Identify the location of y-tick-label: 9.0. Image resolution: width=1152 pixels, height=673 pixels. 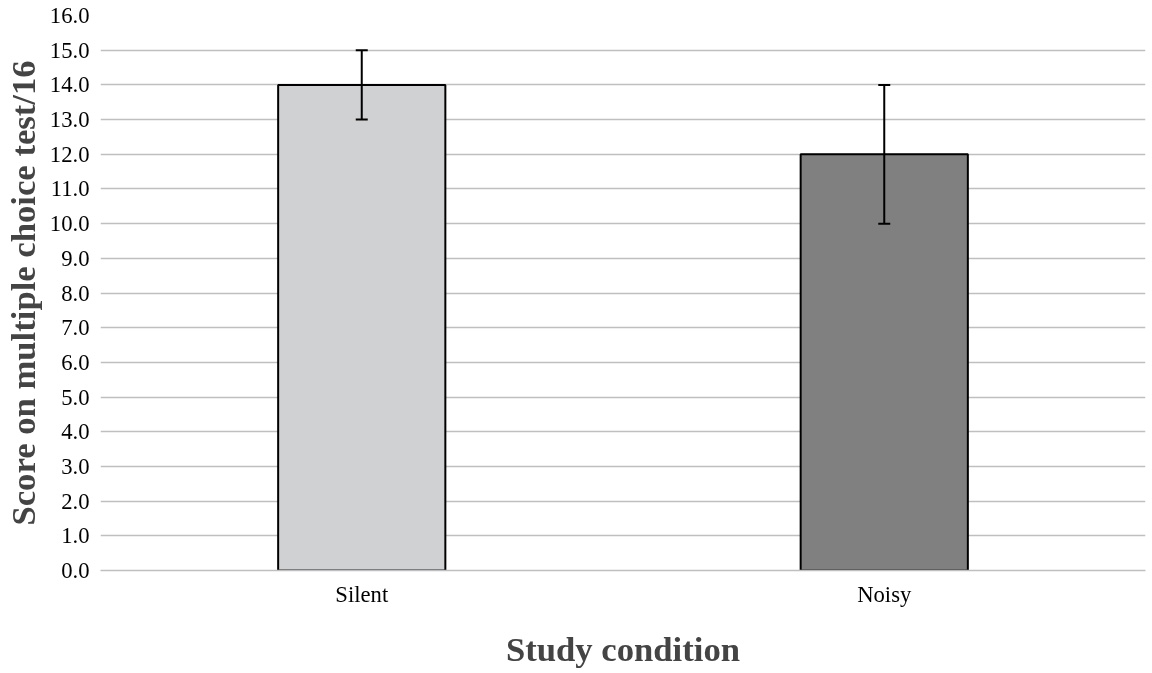
(75, 258).